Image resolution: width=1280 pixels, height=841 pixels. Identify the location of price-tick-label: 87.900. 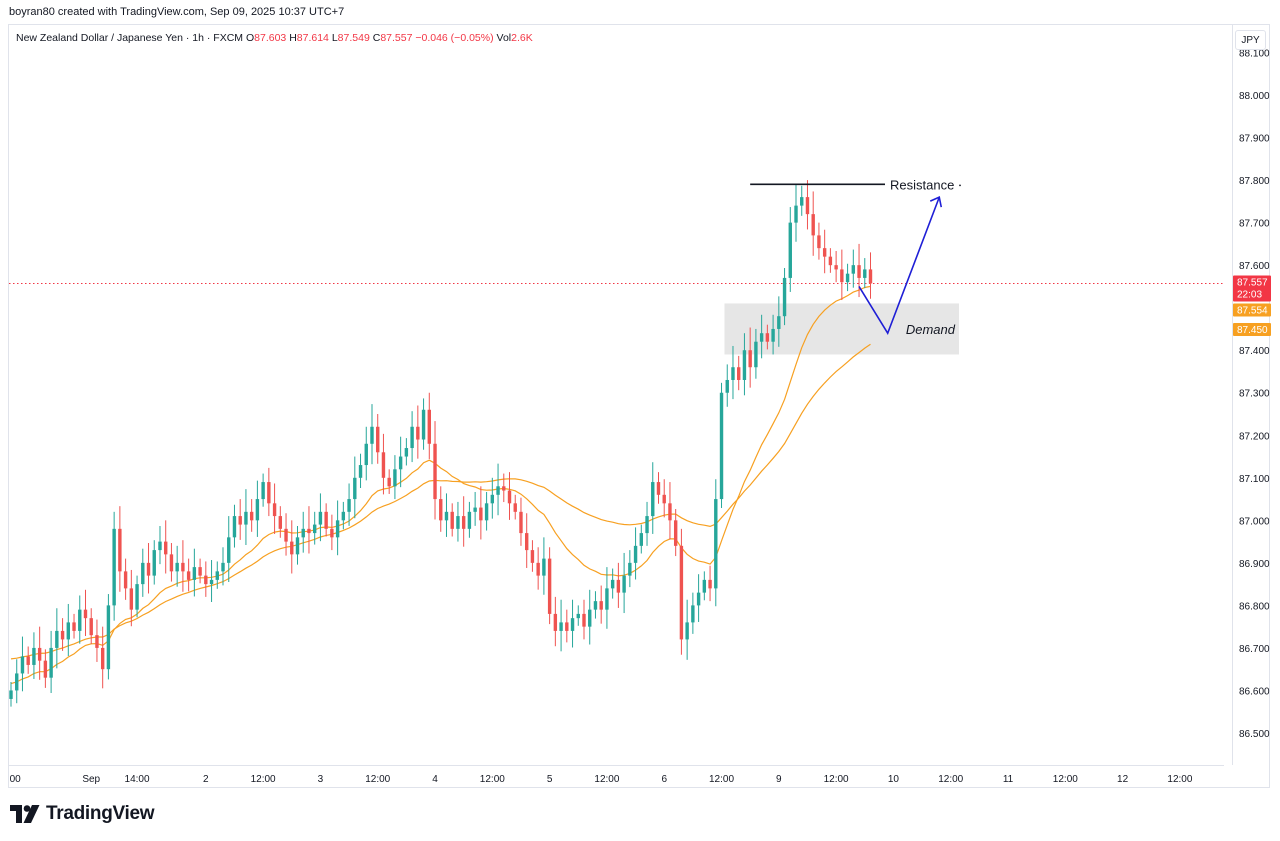
(1254, 139).